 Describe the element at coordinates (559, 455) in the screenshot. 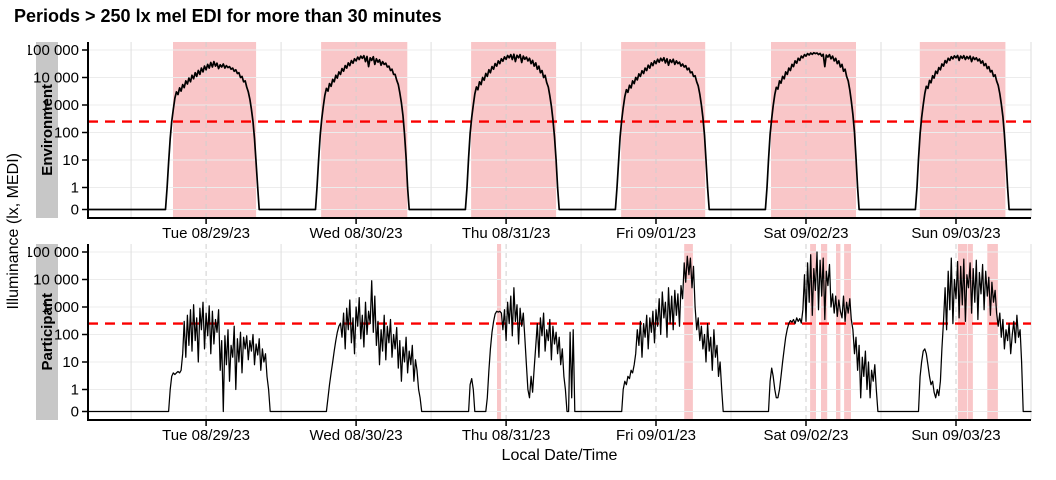

I see `x-axis-title: Local Date/Time` at that location.